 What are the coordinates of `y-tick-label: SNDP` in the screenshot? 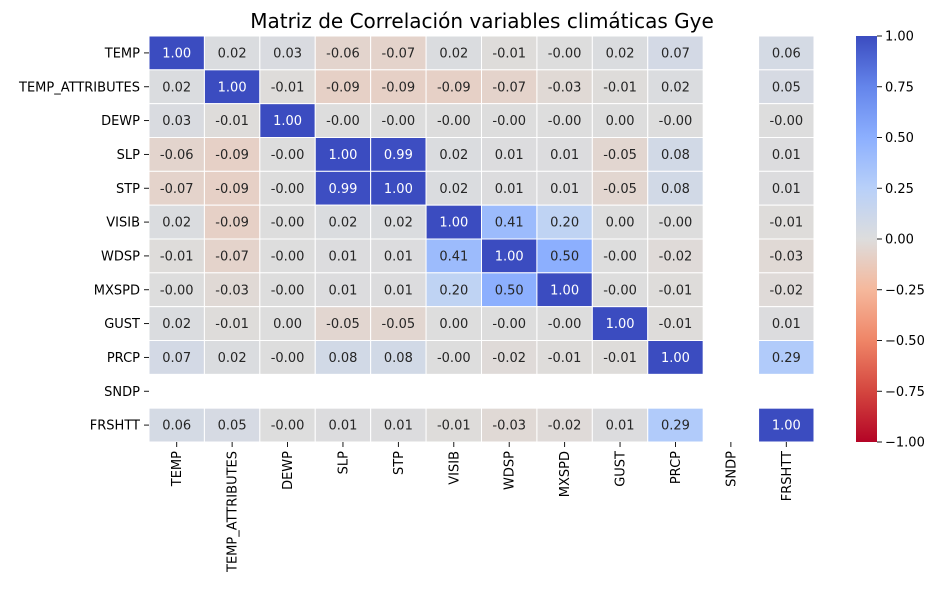 It's located at (122, 392).